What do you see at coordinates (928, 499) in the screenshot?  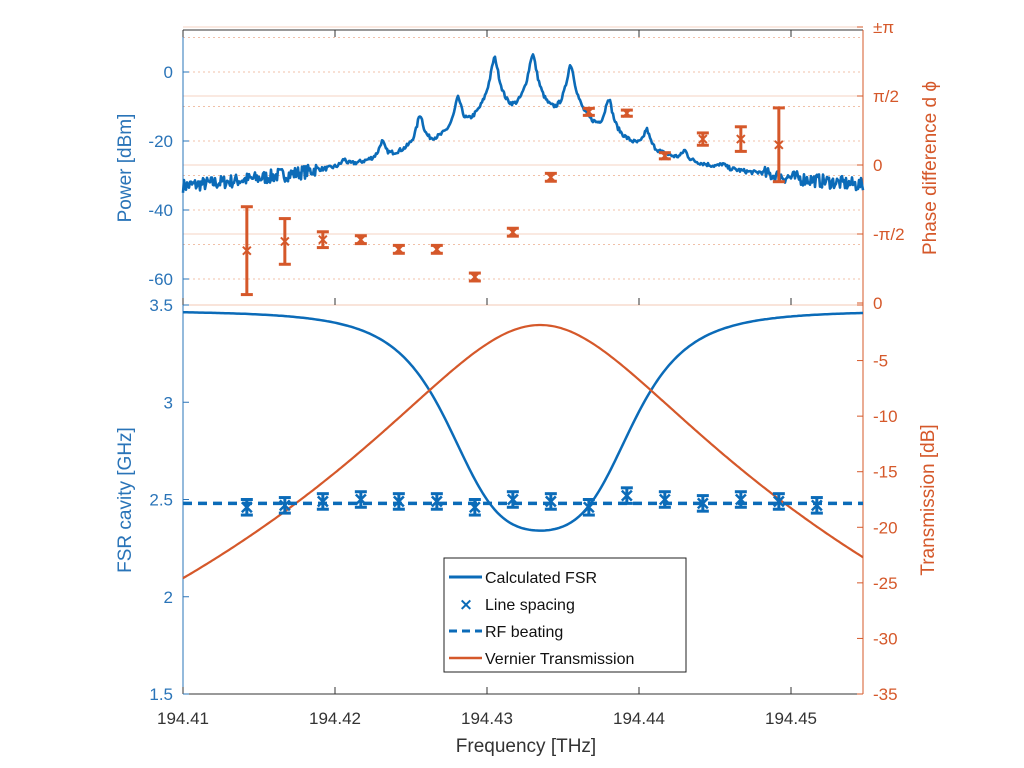 I see `bottom-right-axis-label: Transmission [dB]` at bounding box center [928, 499].